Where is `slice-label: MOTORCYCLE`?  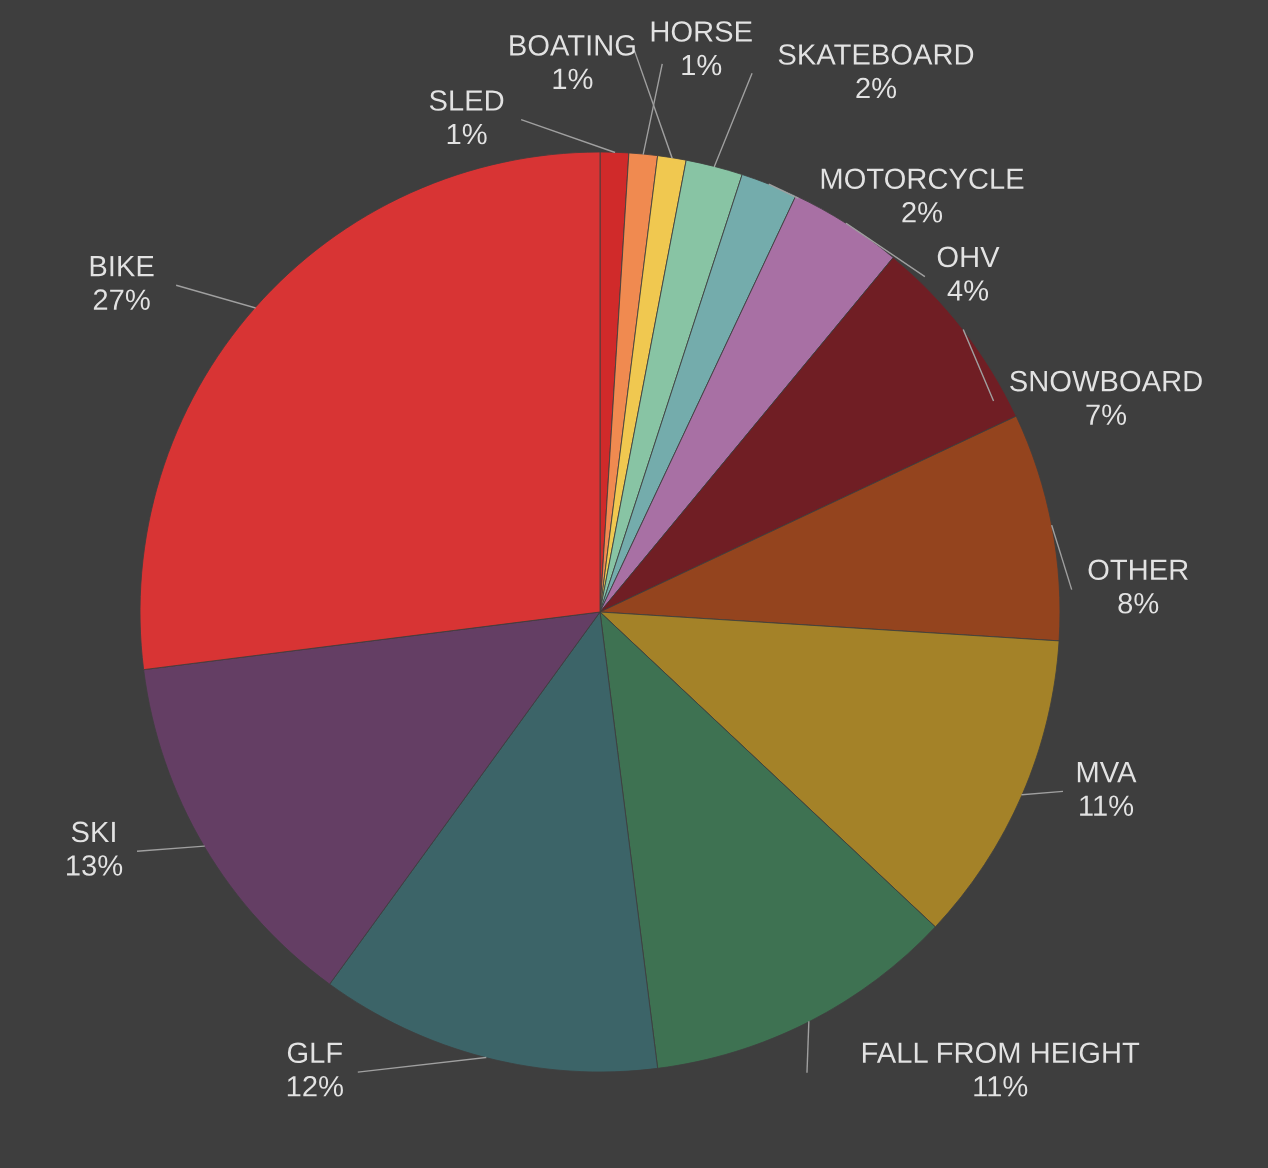 slice-label: MOTORCYCLE is located at coordinates (922, 179).